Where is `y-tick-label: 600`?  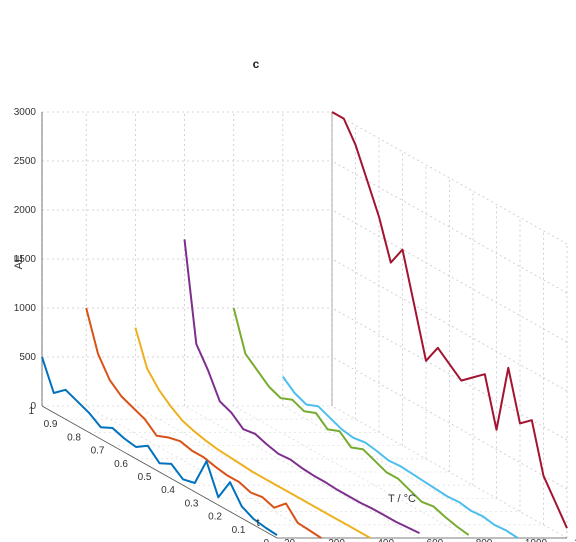
y-tick-label: 600 is located at coordinates (435, 540).